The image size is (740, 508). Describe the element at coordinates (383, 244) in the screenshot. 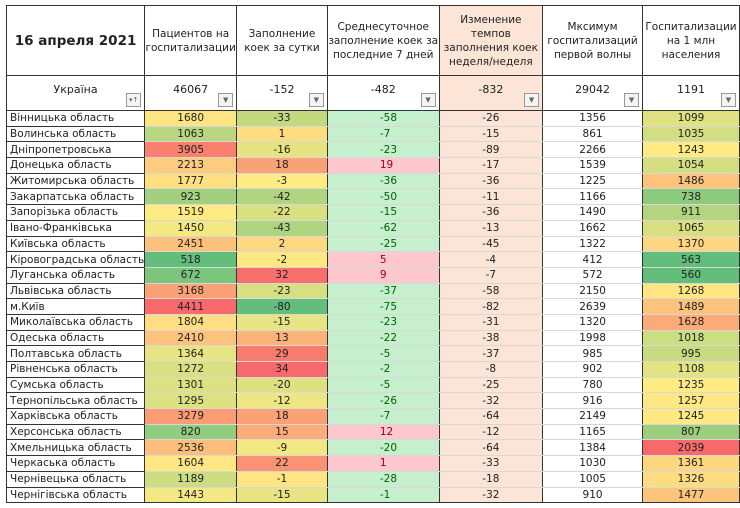

I see `avg-7d-cell: -25` at that location.